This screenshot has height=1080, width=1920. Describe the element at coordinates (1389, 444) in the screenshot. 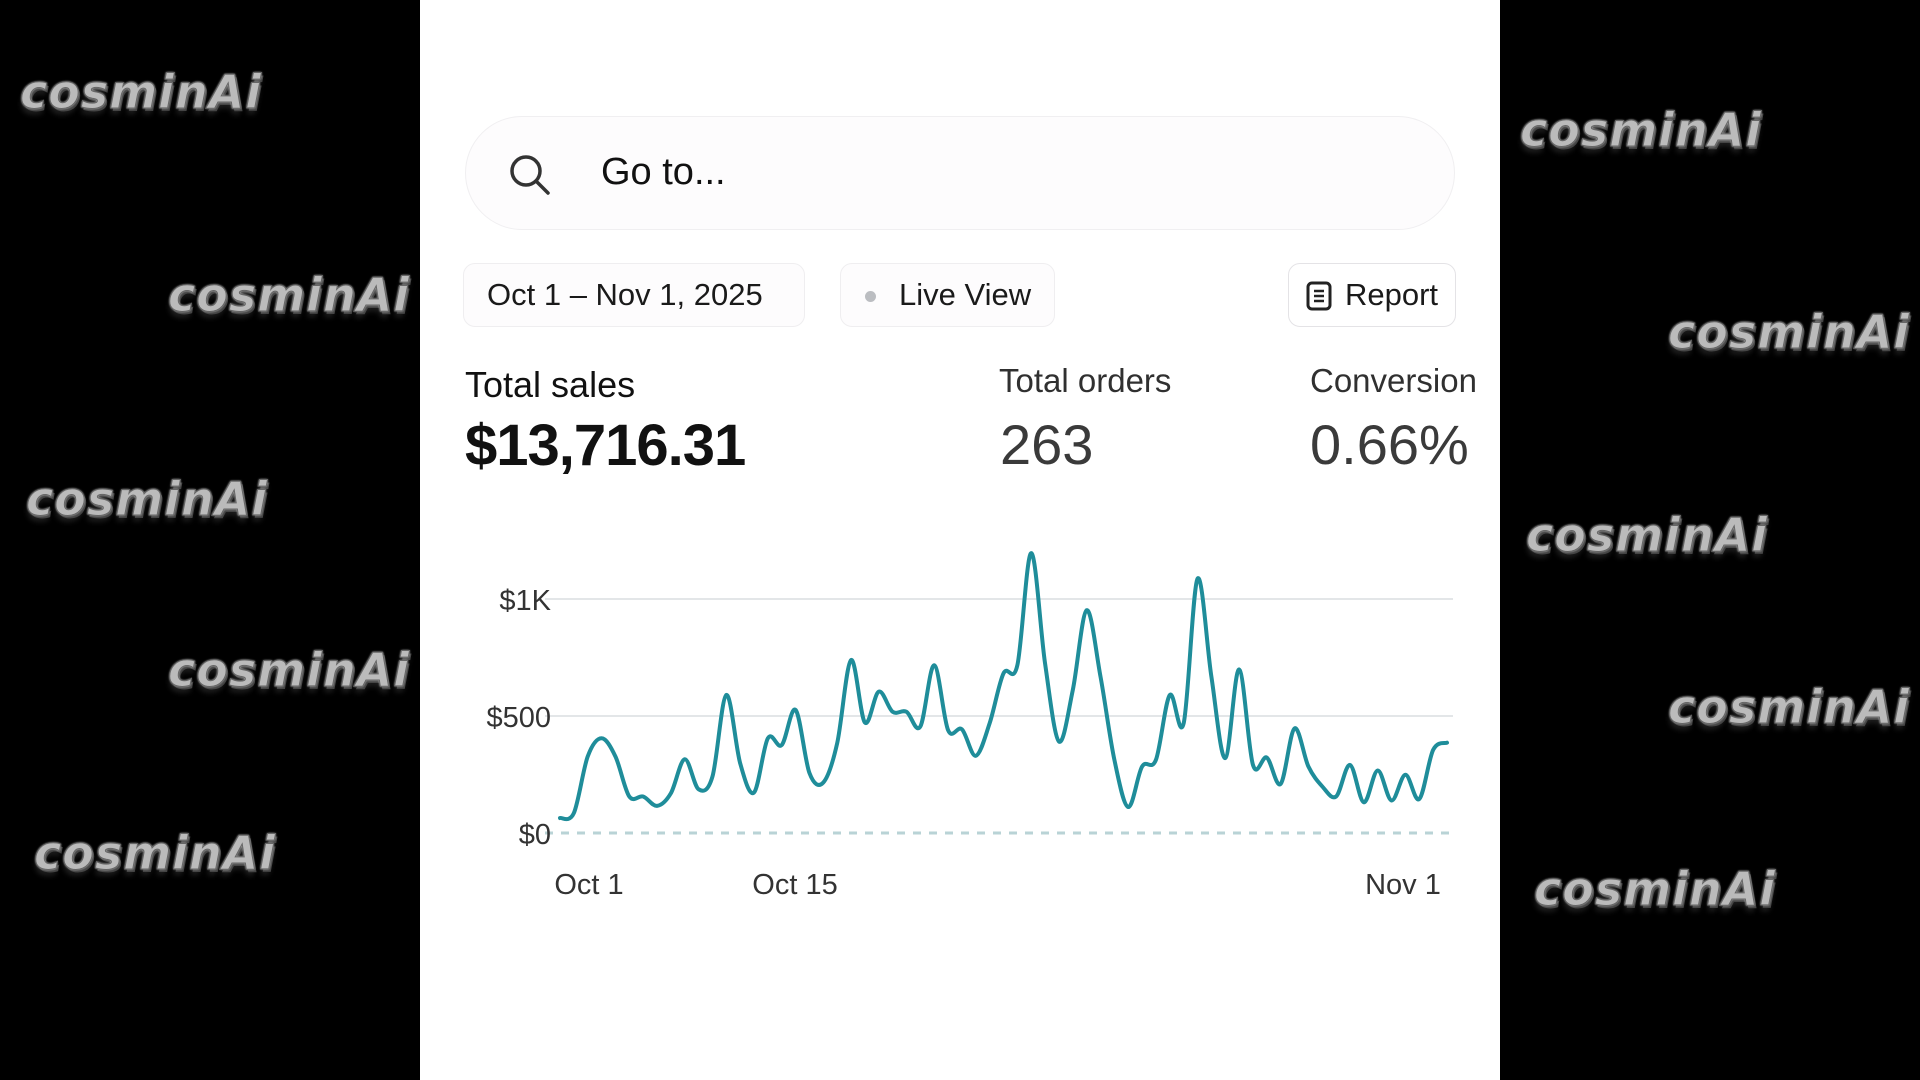

I see `conversion-value: 0.66%` at that location.